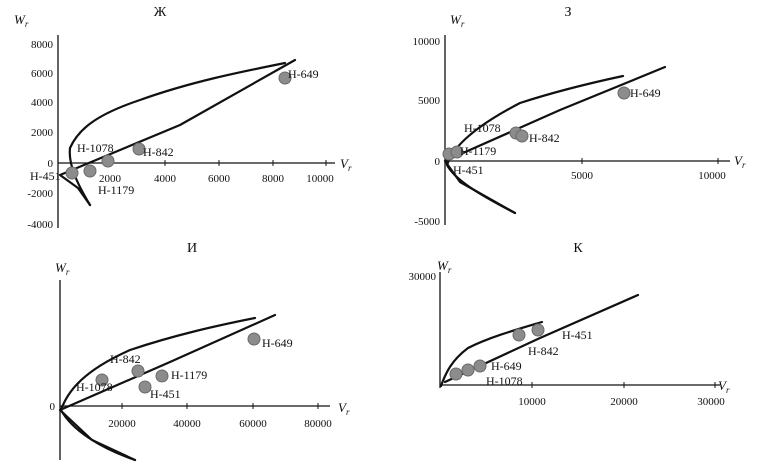 The image size is (770, 464). I want to click on y-tick-4000: 4000, so click(42, 103).